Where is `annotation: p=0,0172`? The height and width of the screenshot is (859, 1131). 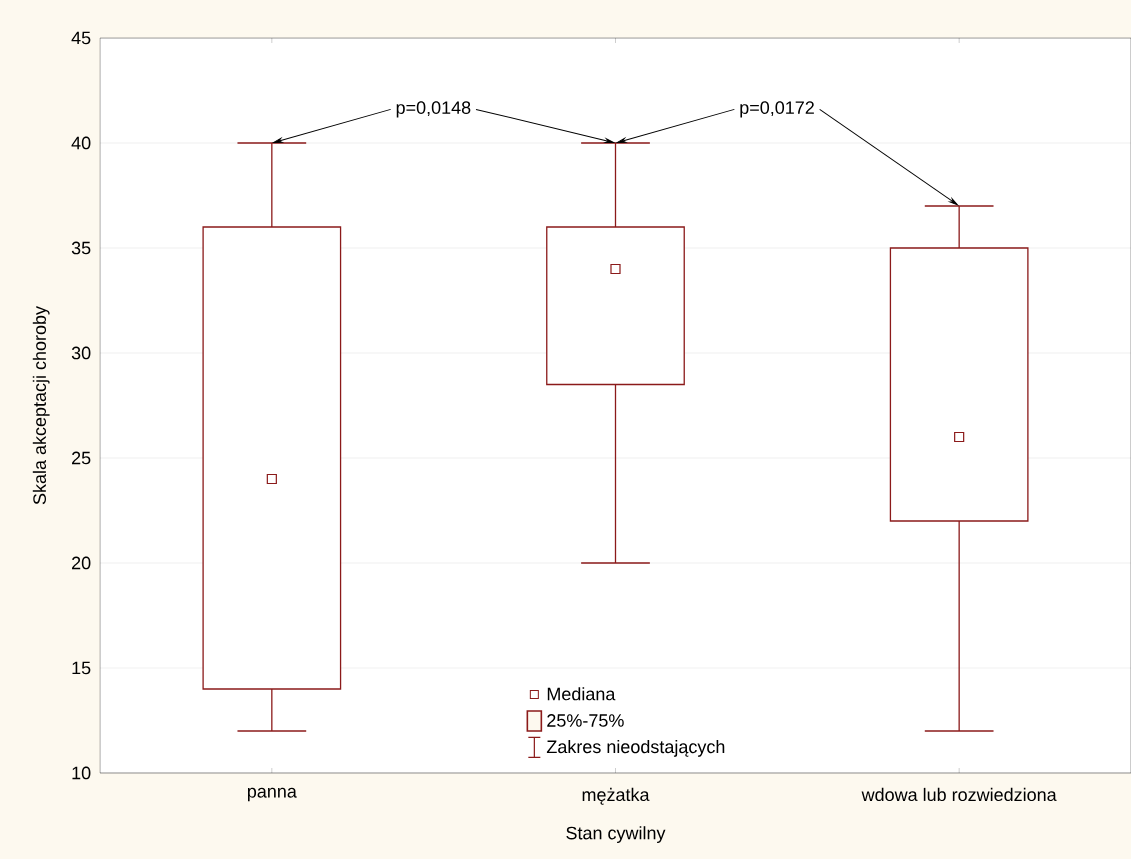 annotation: p=0,0172 is located at coordinates (777, 109).